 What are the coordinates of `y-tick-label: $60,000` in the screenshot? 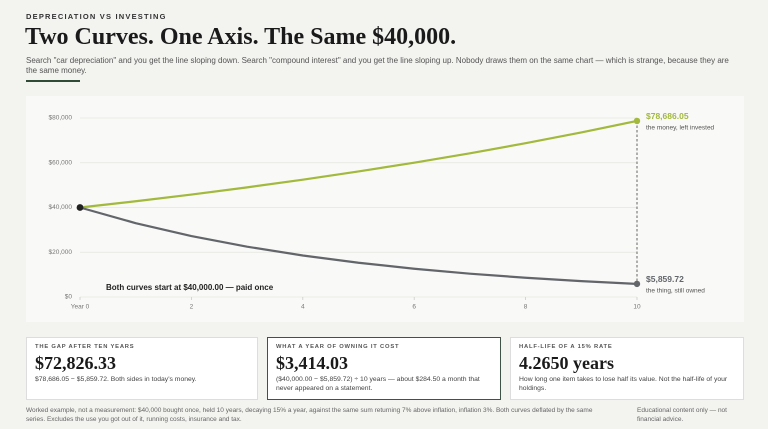 It's located at (61, 162).